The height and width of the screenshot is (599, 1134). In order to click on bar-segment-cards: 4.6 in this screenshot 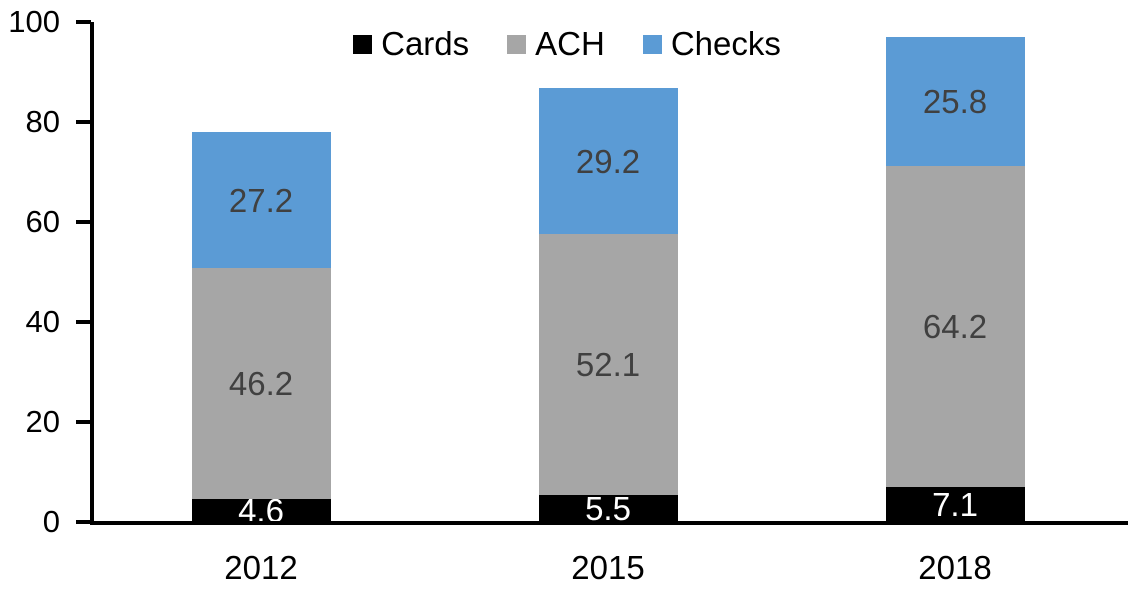, I will do `click(261, 510)`.